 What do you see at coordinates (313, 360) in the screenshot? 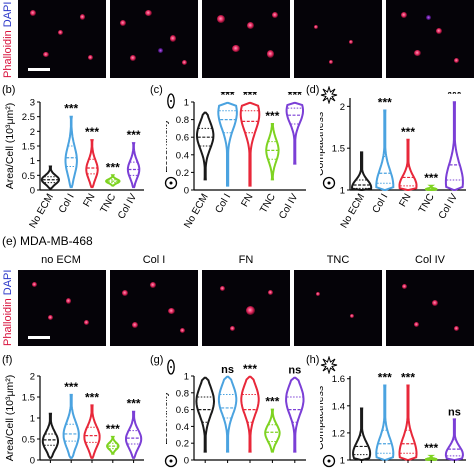
I see `panel-tag-h: (h)` at bounding box center [313, 360].